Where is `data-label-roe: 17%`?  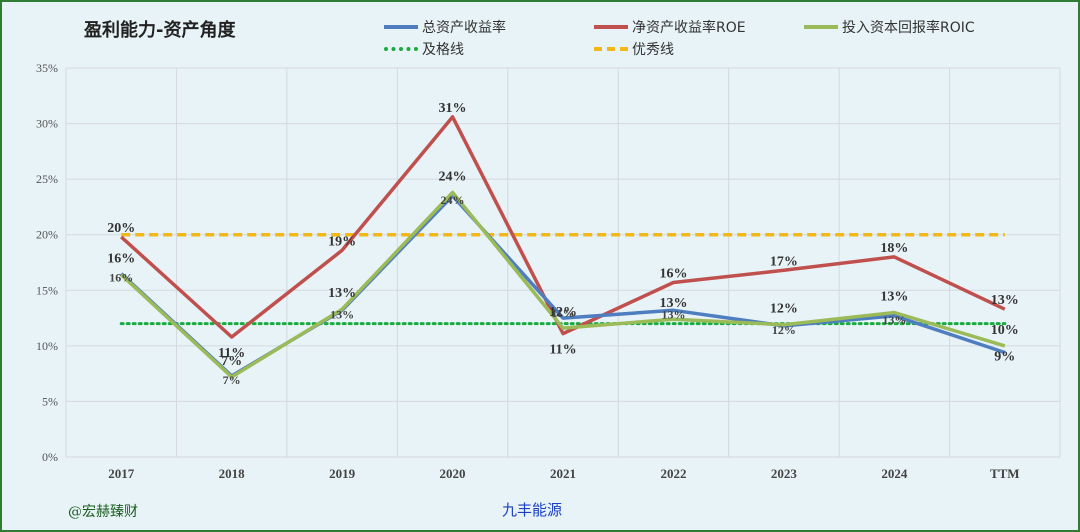
data-label-roe: 17% is located at coordinates (784, 261).